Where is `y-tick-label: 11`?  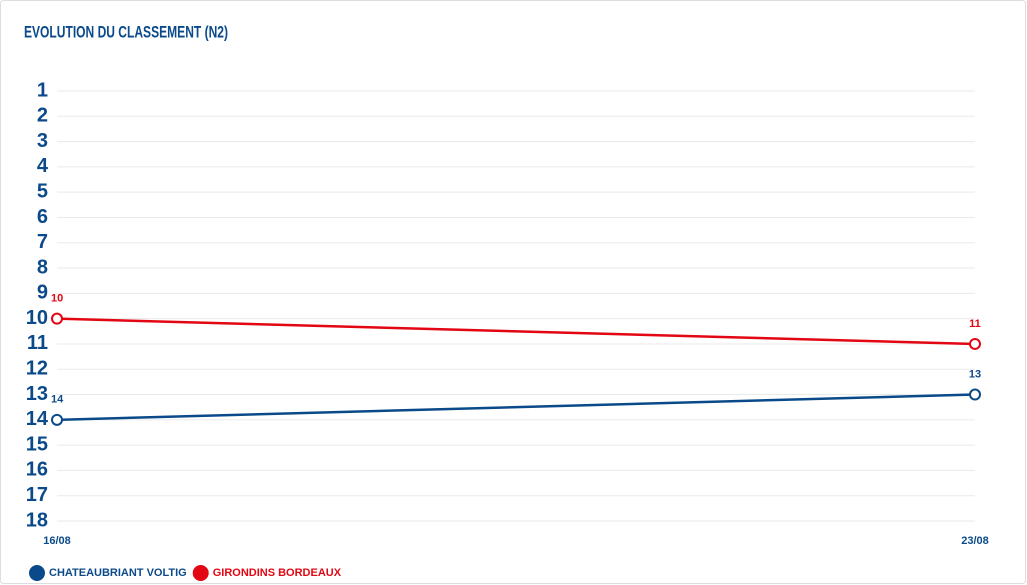
y-tick-label: 11 is located at coordinates (37, 343).